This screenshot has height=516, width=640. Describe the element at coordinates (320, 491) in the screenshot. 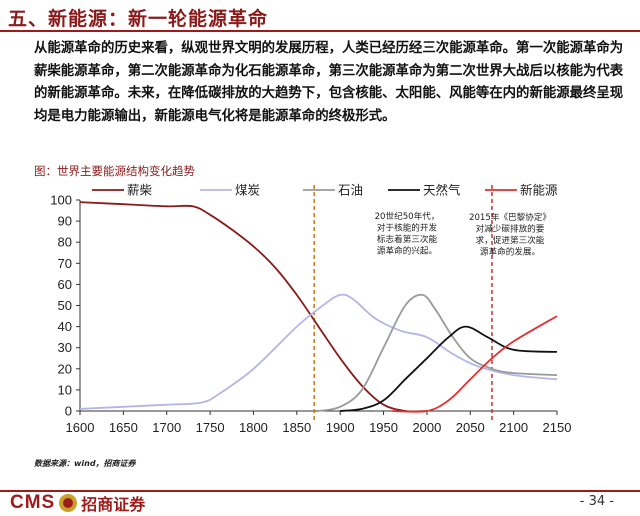

I see `footer-divider` at that location.